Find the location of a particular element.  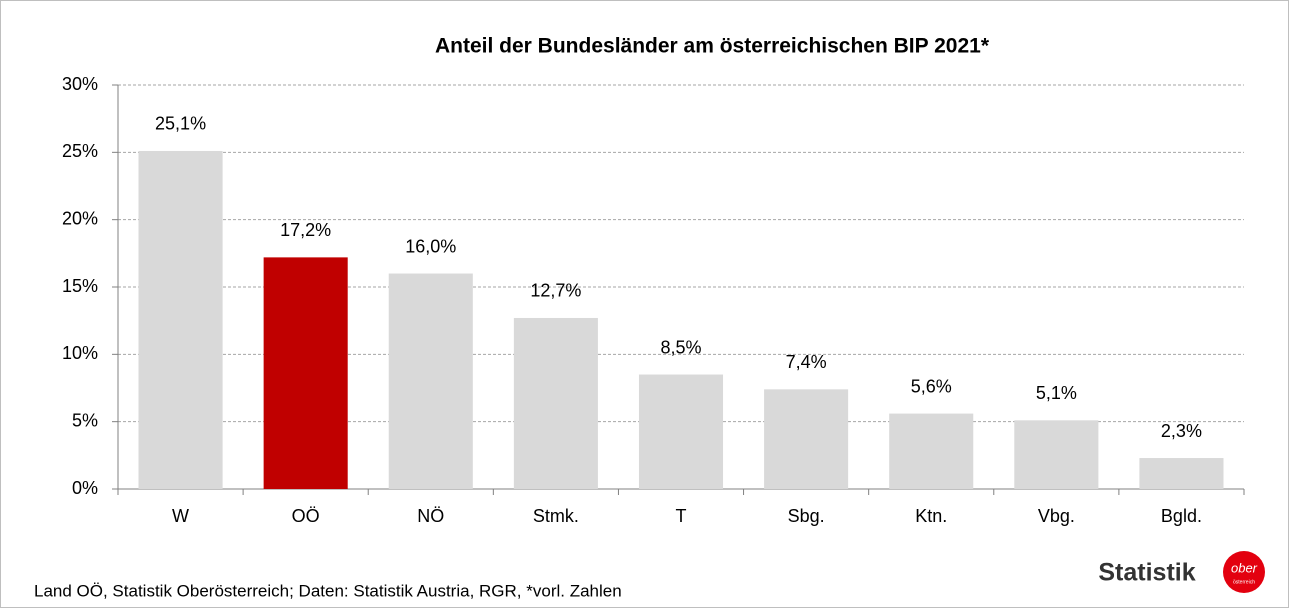

logo-badge-text: ober is located at coordinates (1244, 567).